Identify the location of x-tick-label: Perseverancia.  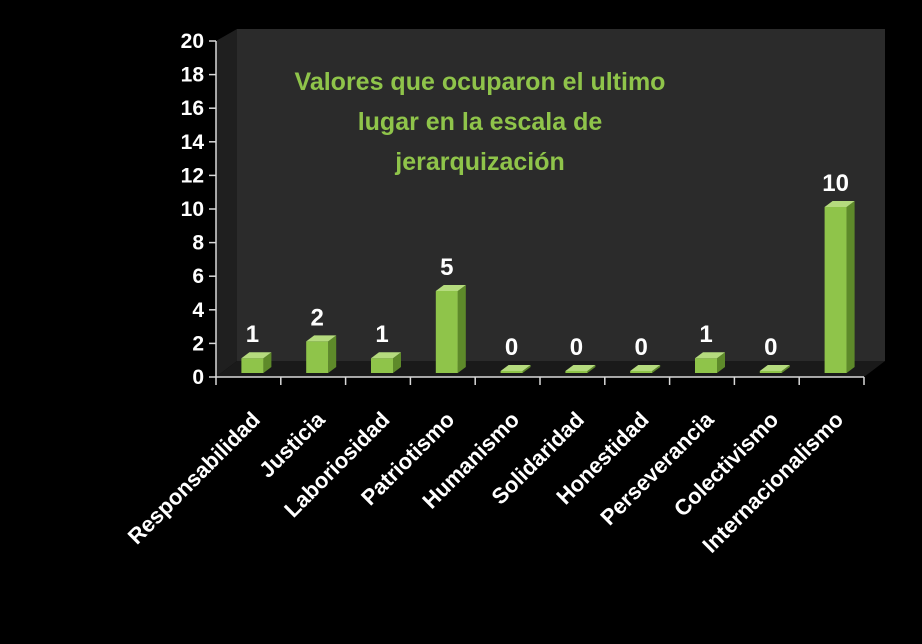
(657, 468).